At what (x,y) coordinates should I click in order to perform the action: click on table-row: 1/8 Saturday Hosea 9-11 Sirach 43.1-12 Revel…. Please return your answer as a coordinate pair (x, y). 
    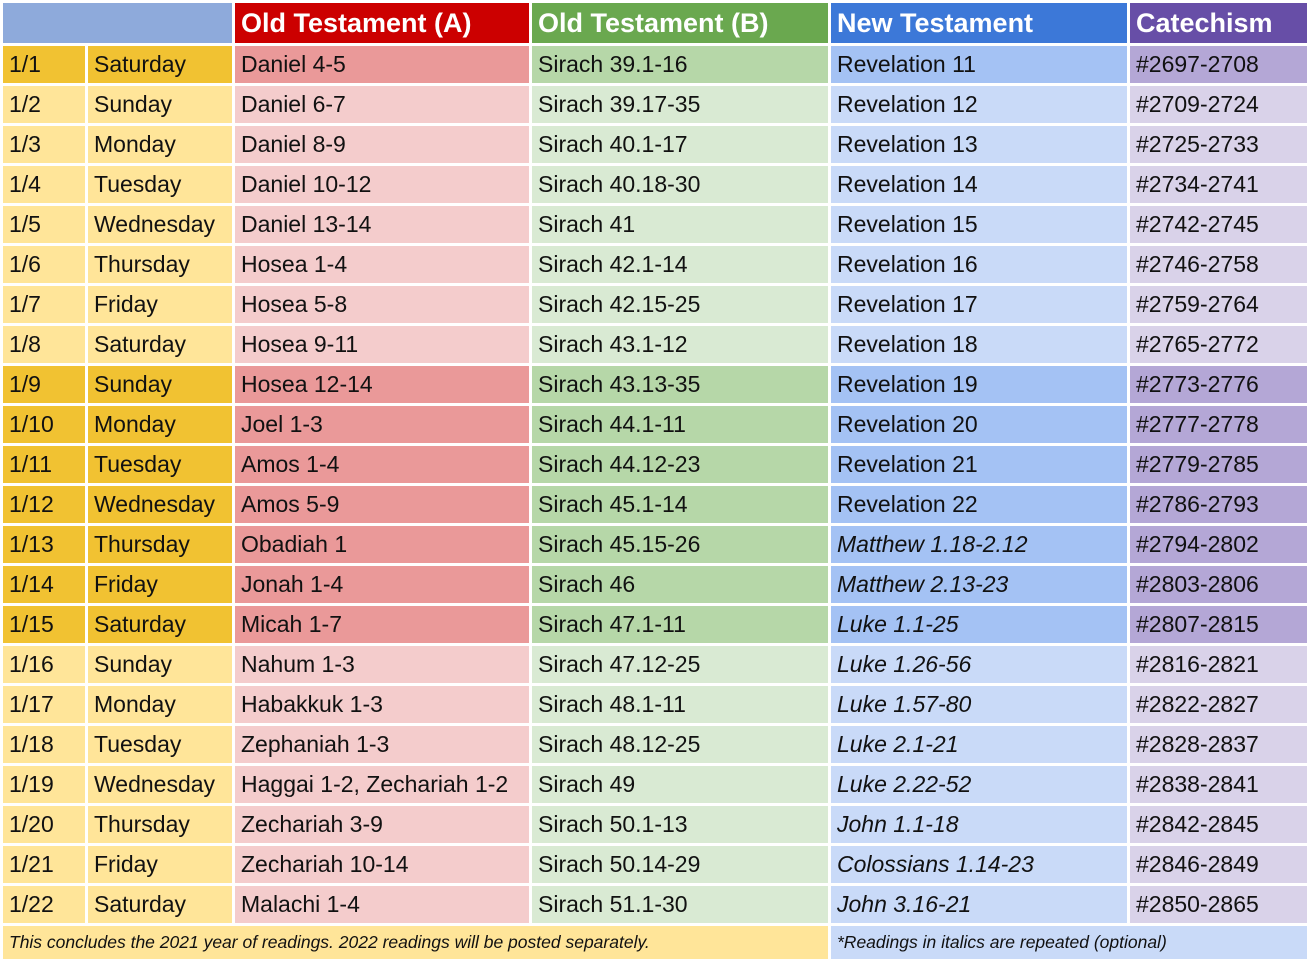
    Looking at the image, I should click on (655, 344).